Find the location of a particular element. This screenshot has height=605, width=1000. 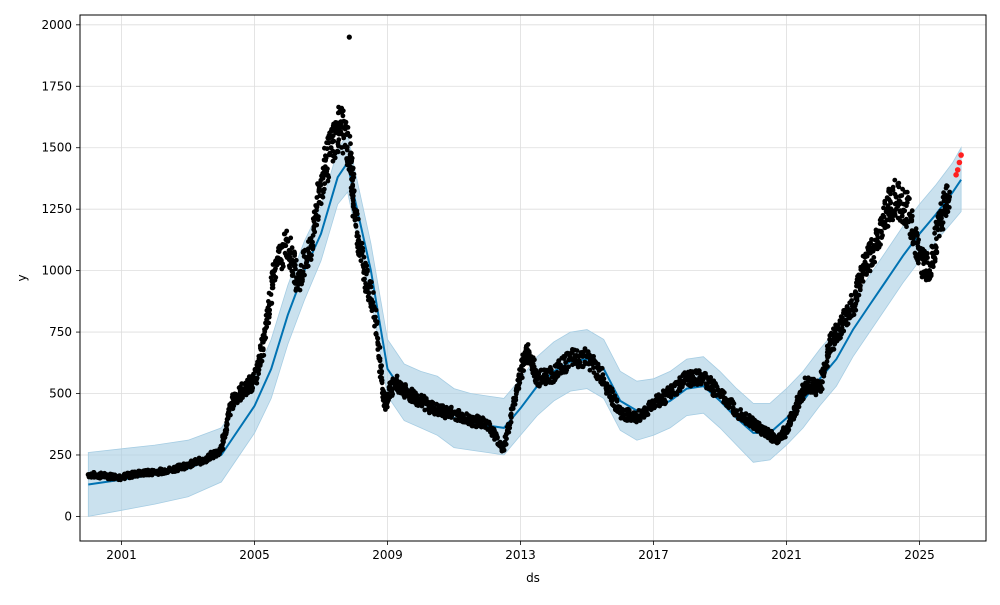

x-axis-ticks: 2001 2005 2009 2013 2017 2021 2025 is located at coordinates (520, 551).